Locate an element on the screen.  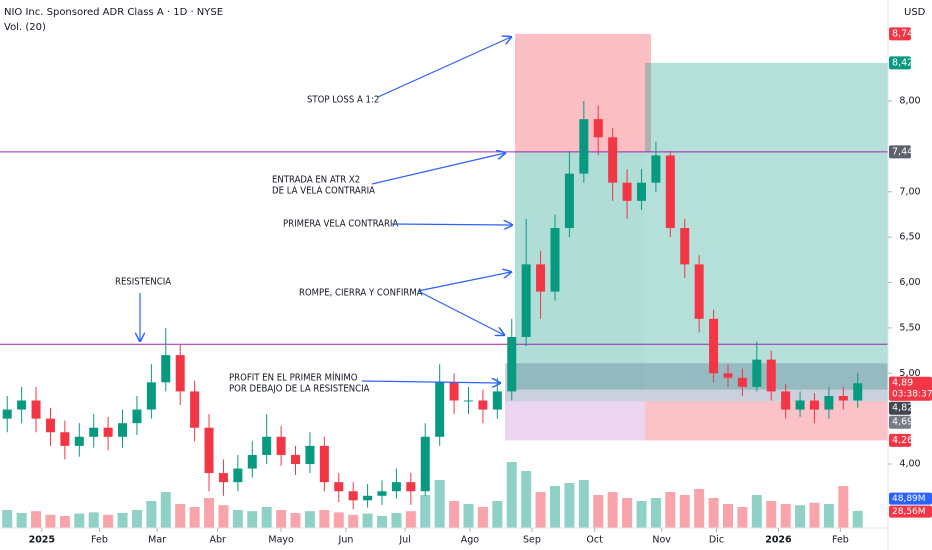
annotation: DE LA VELA CONTRARIA is located at coordinates (323, 191).